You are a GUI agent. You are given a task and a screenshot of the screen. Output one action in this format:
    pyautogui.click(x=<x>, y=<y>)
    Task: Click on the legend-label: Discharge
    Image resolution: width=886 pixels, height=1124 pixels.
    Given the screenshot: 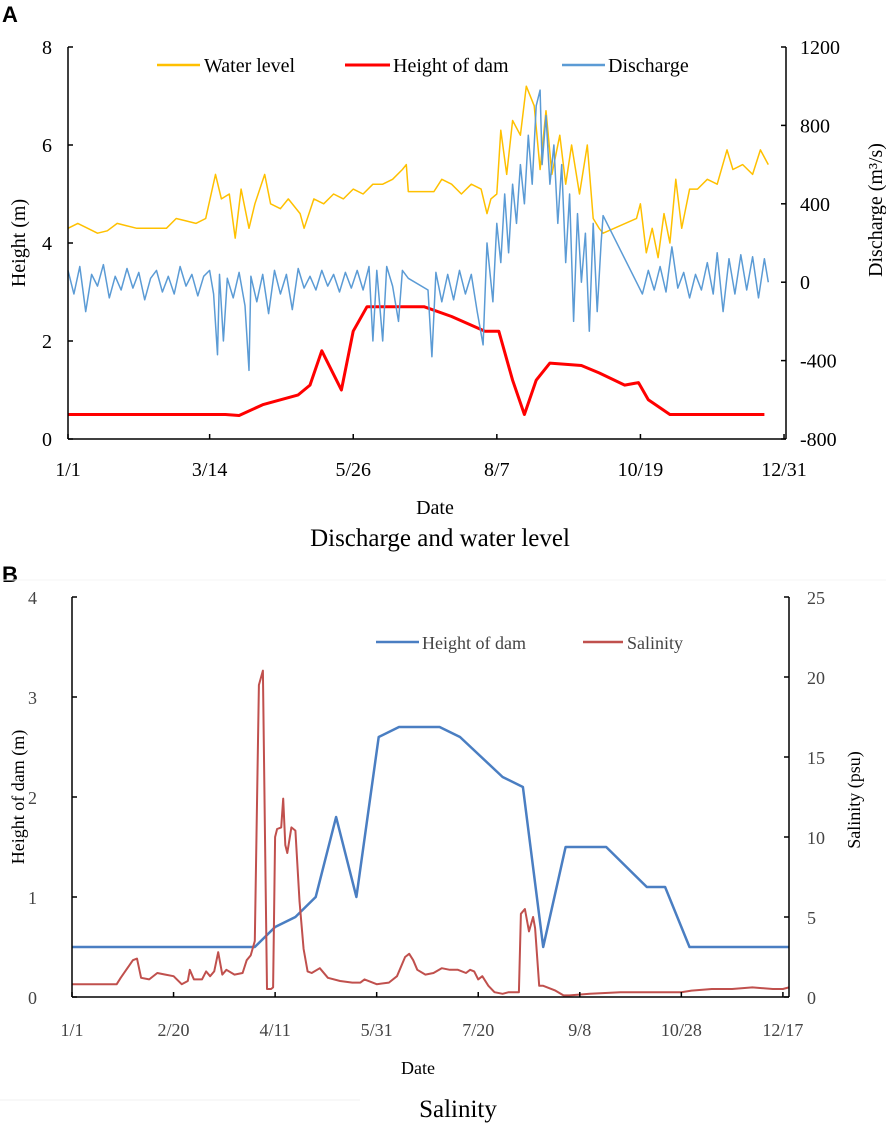 What is the action you would take?
    pyautogui.click(x=648, y=66)
    